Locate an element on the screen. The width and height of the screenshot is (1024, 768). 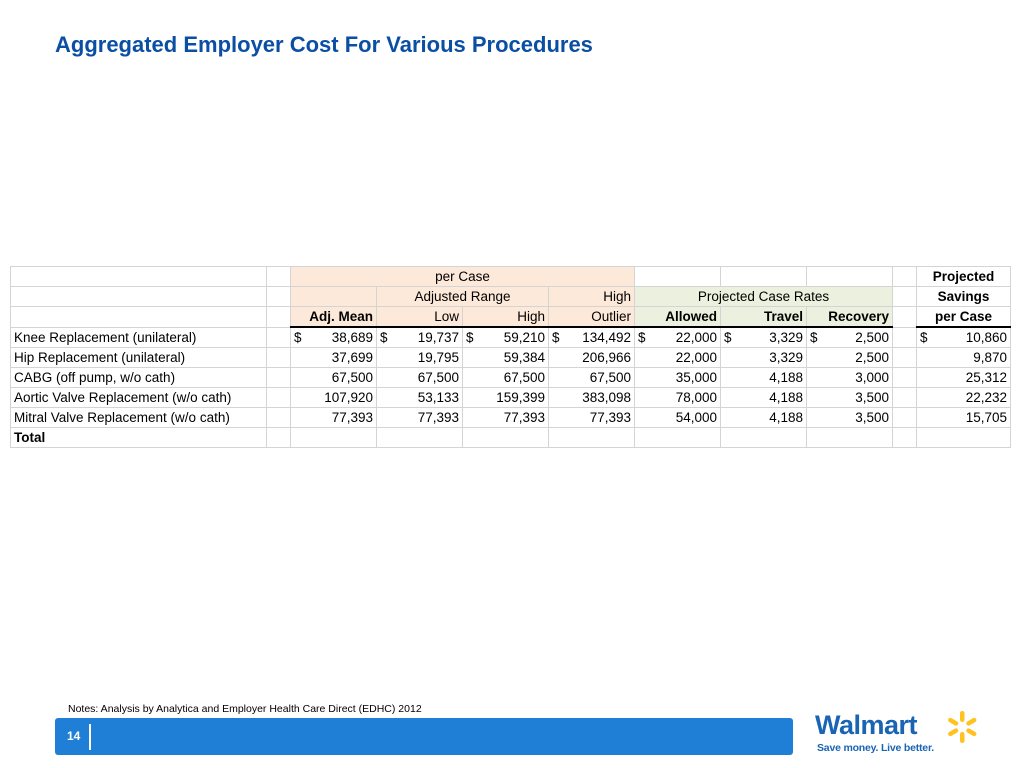
header-per-case: per Case is located at coordinates (462, 276).